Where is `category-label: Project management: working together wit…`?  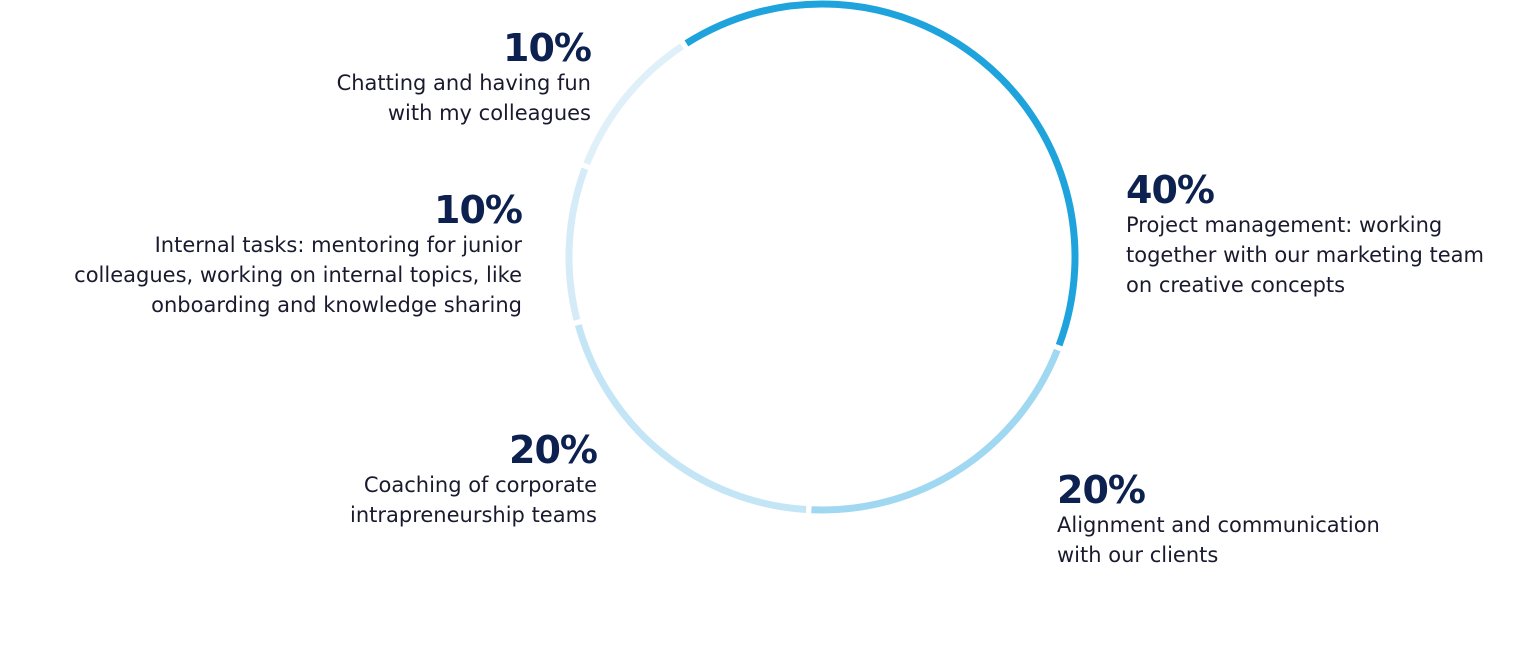
category-label: Project management: working together wit… is located at coordinates (1305, 255).